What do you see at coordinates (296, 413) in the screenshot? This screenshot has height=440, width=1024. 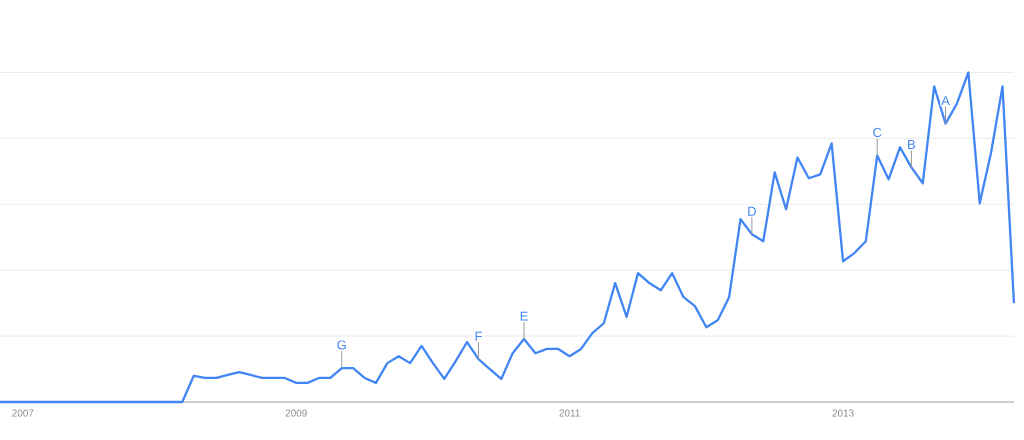 I see `x-tick-label: 2009` at bounding box center [296, 413].